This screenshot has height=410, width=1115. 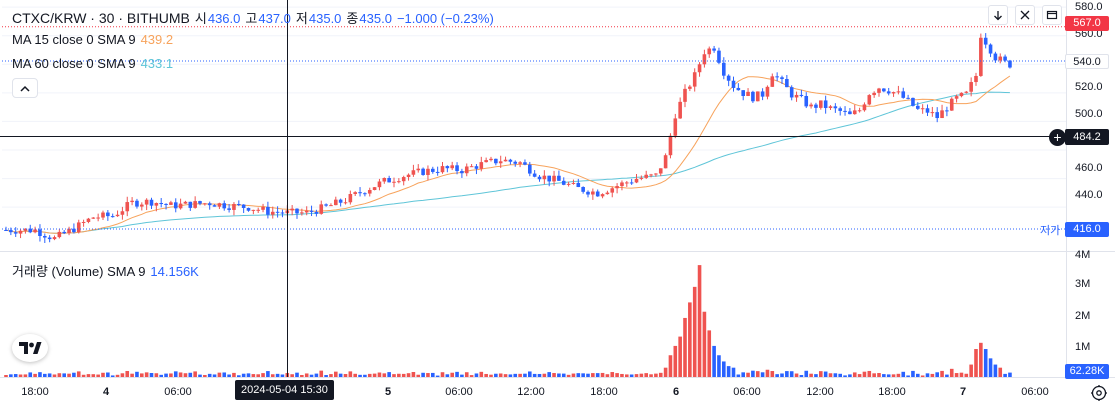 I want to click on add-alert-plus-icon: +, so click(x=1057, y=137).